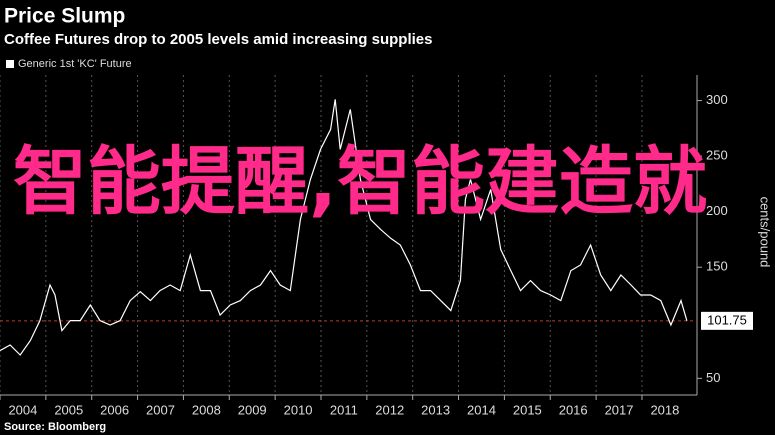  What do you see at coordinates (435, 409) in the screenshot?
I see `x-tick-label: 2013` at bounding box center [435, 409].